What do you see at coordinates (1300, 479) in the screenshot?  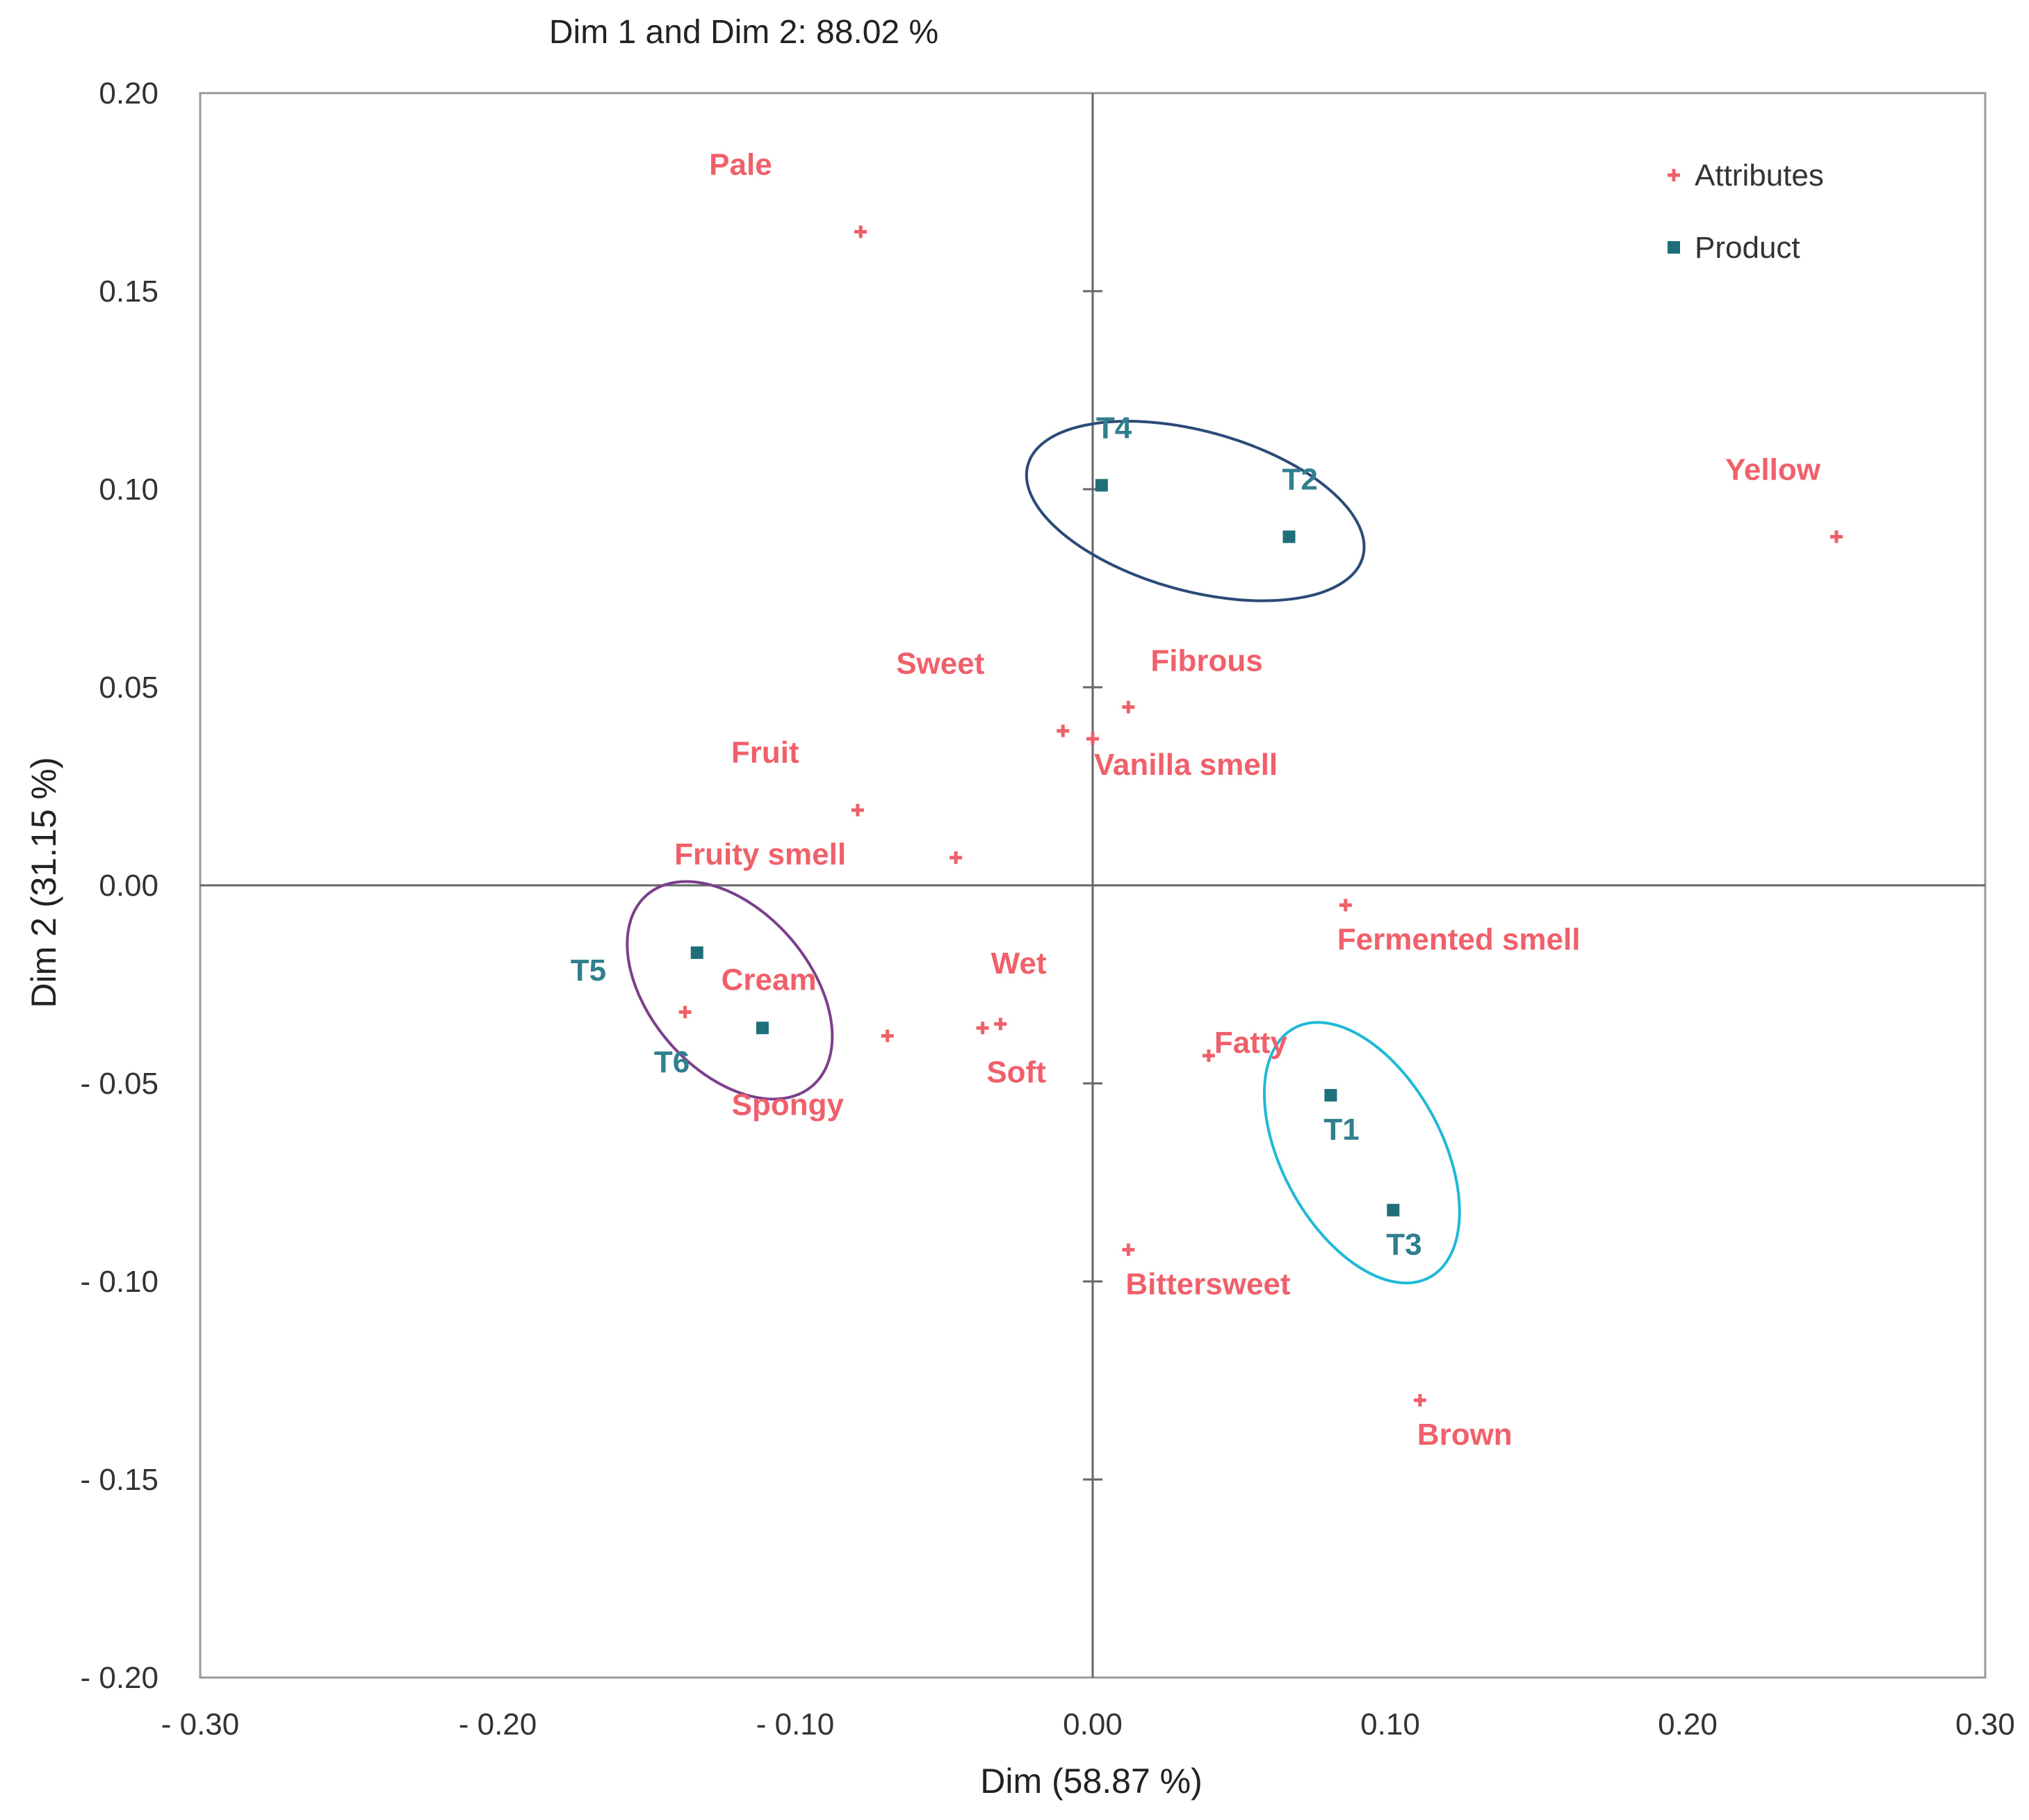 I see `product-label: T2` at bounding box center [1300, 479].